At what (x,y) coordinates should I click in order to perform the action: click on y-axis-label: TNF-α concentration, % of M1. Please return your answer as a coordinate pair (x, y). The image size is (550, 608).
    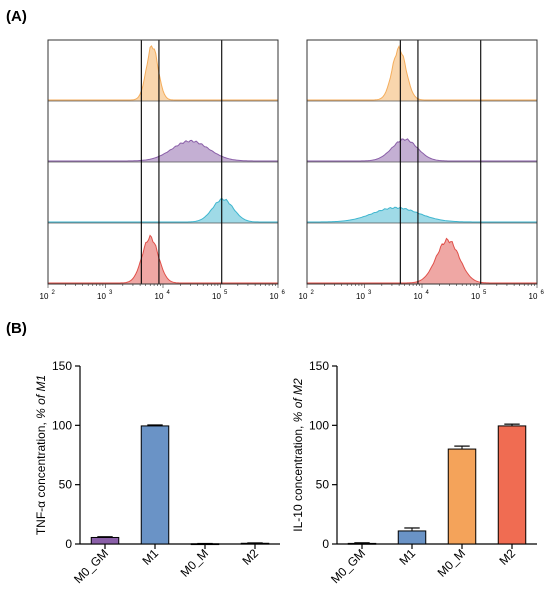
    Looking at the image, I should click on (41, 455).